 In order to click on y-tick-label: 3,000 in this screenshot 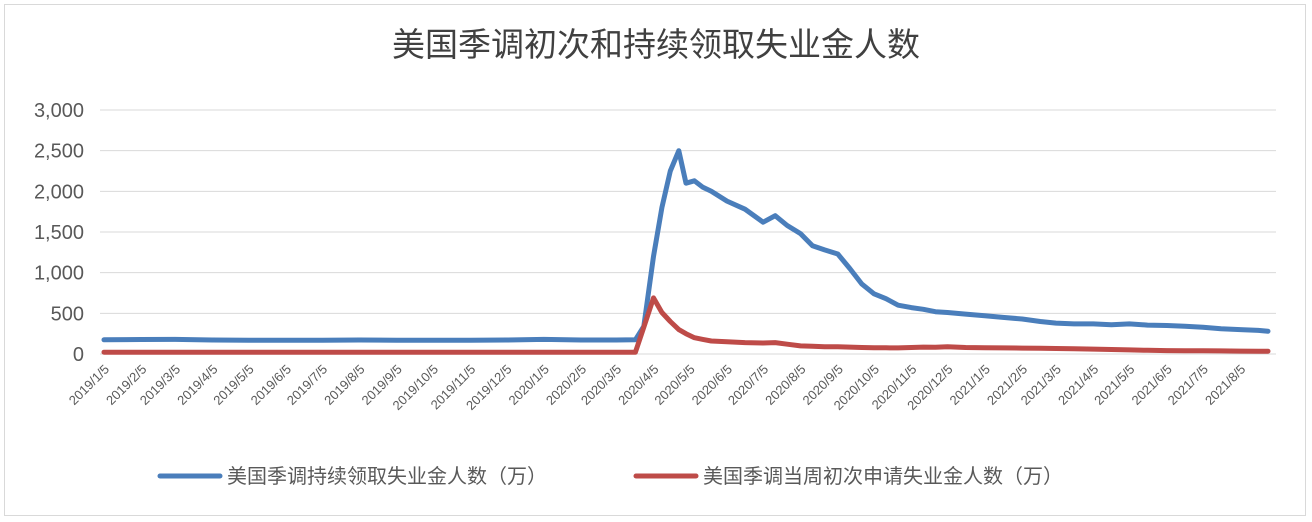, I will do `click(59, 111)`.